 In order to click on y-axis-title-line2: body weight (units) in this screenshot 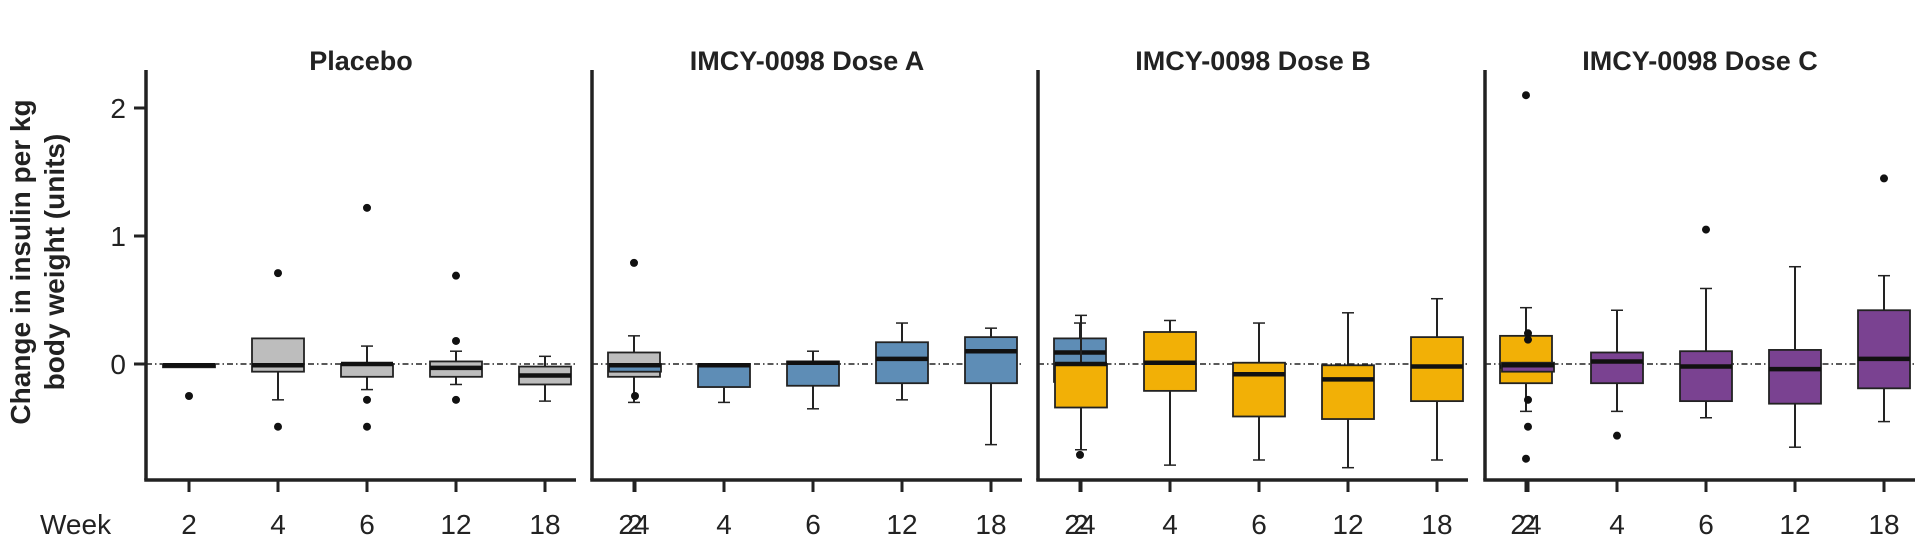, I will do `click(54, 262)`.